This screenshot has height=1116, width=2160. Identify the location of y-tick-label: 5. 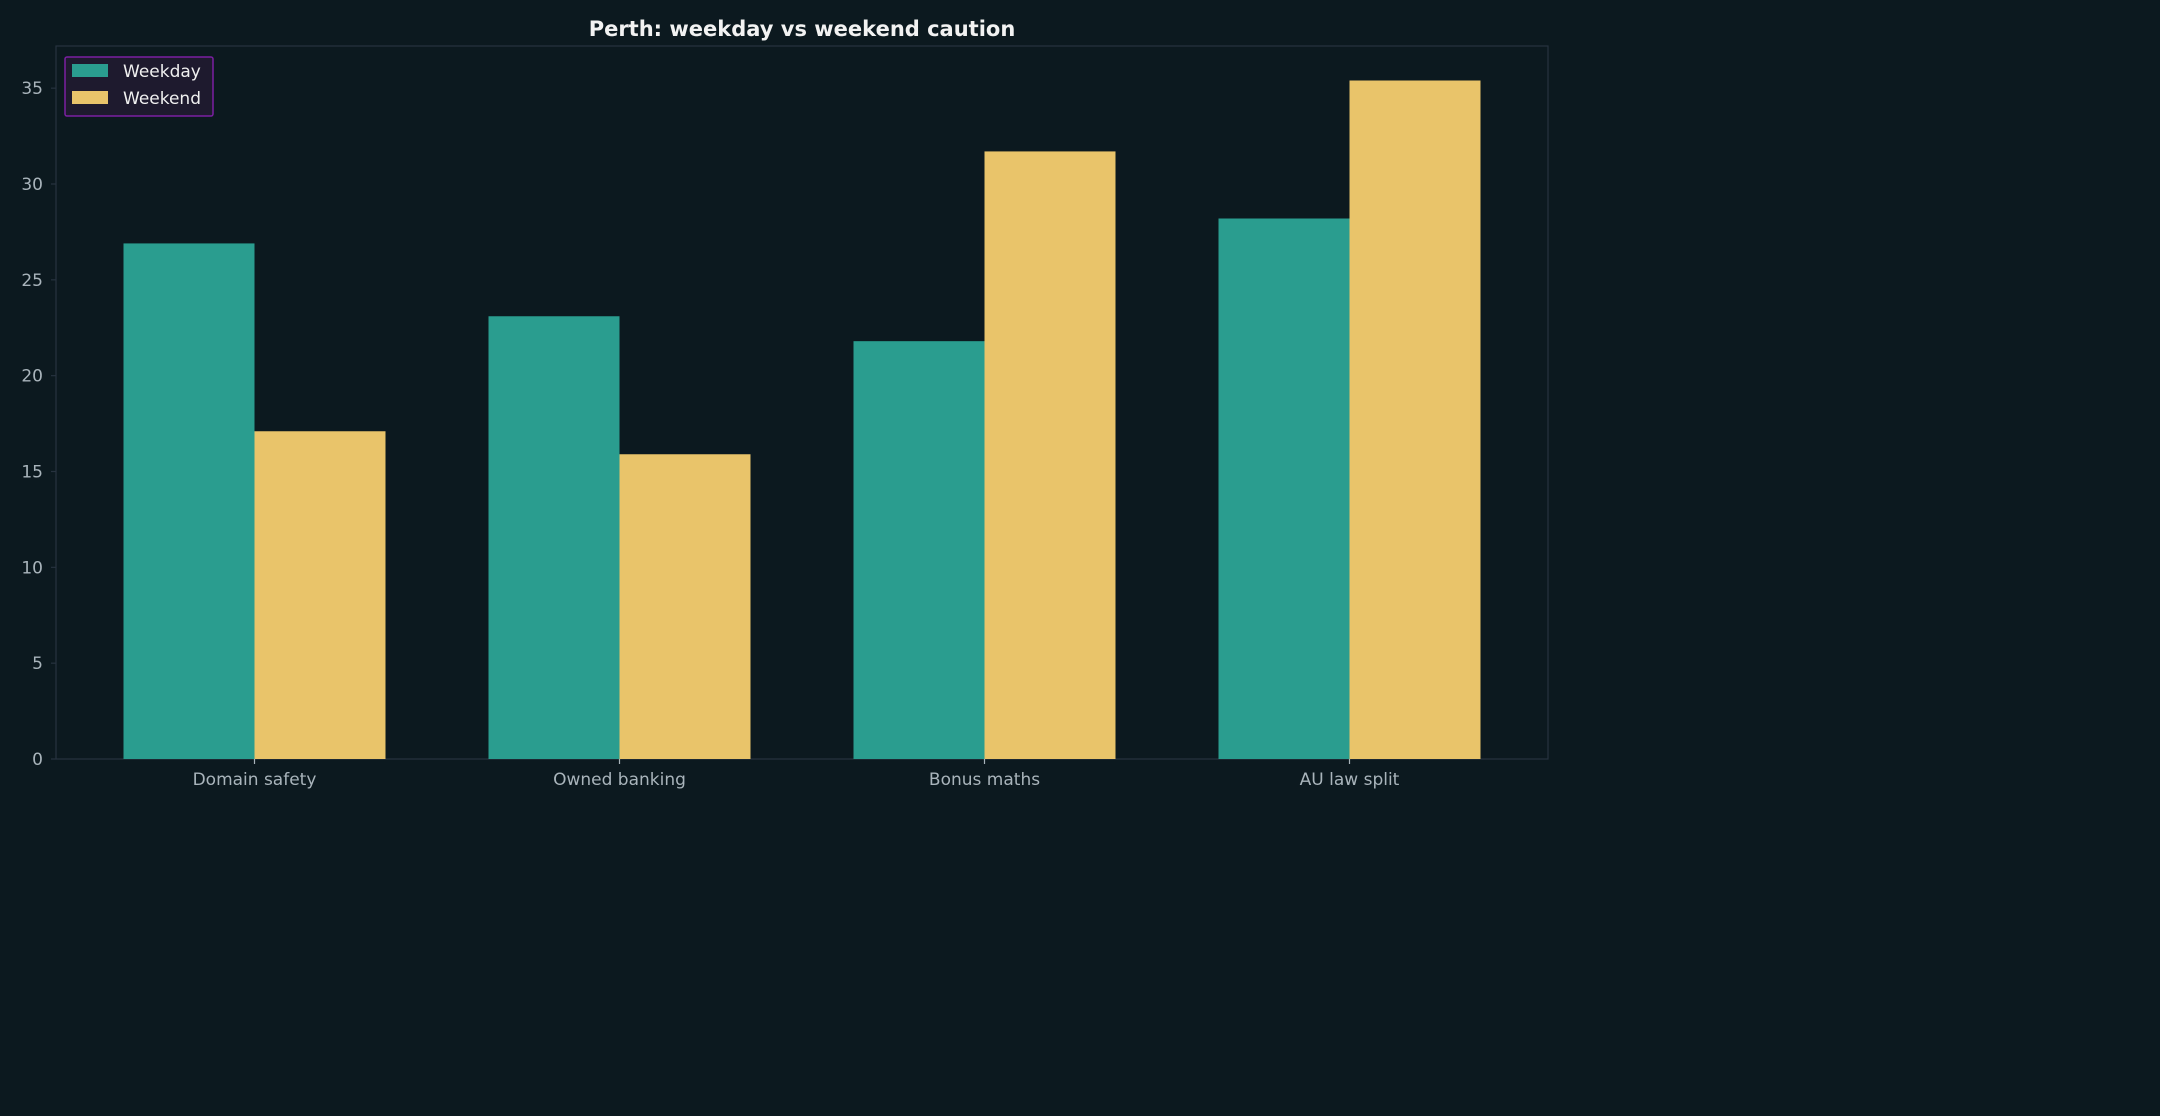
(37, 664).